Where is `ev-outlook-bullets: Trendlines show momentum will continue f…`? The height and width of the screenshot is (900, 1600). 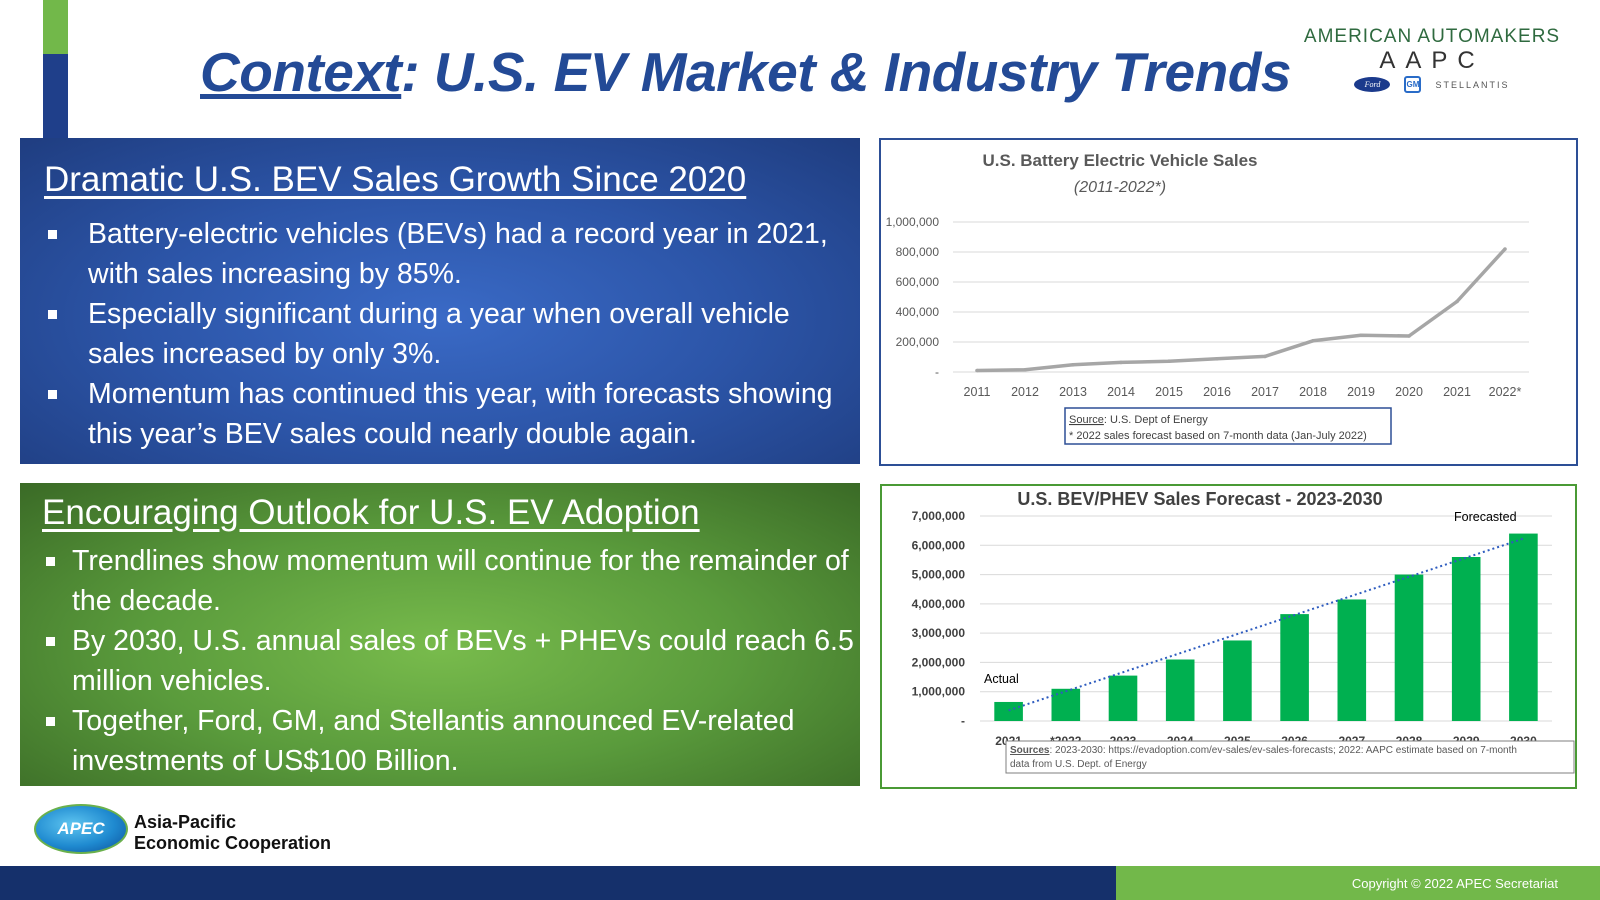 ev-outlook-bullets: Trendlines show momentum will continue f… is located at coordinates (450, 661).